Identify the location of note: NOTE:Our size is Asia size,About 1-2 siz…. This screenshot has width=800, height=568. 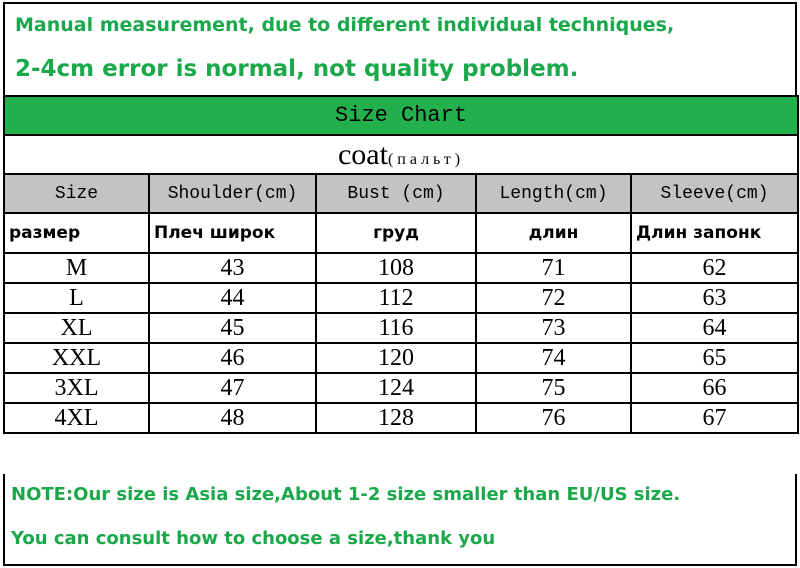
(346, 494).